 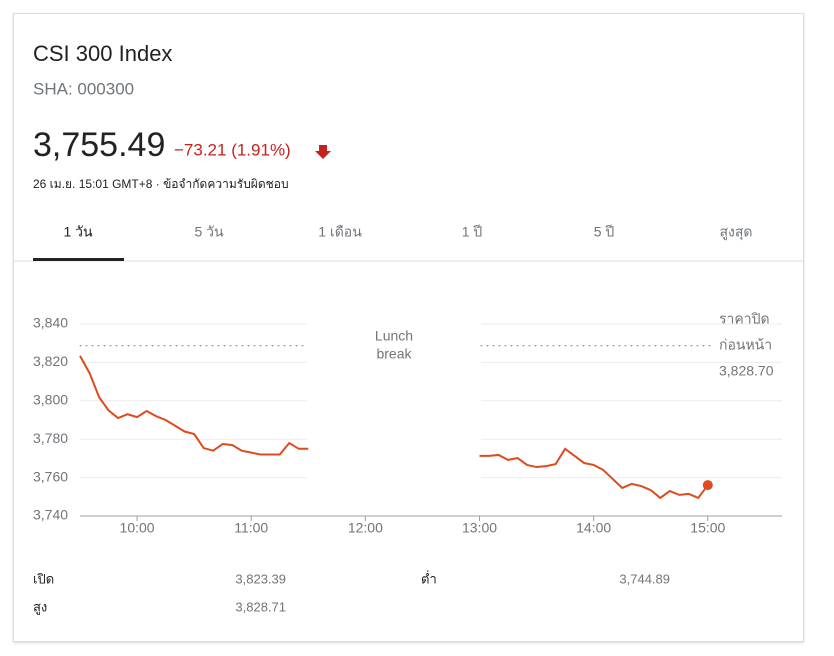 I want to click on stat-value: 3,828.71, so click(x=260, y=606).